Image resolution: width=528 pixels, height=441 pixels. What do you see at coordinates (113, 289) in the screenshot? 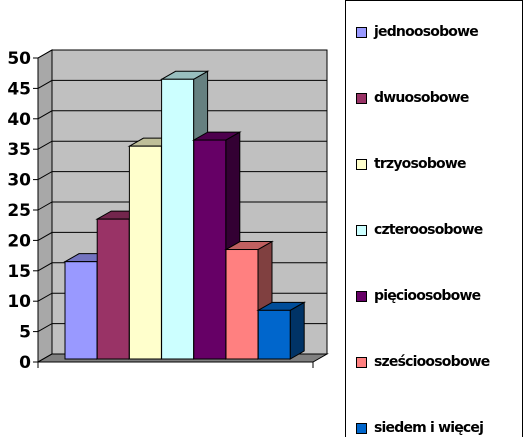
I see `bar-dwuosobowe` at bounding box center [113, 289].